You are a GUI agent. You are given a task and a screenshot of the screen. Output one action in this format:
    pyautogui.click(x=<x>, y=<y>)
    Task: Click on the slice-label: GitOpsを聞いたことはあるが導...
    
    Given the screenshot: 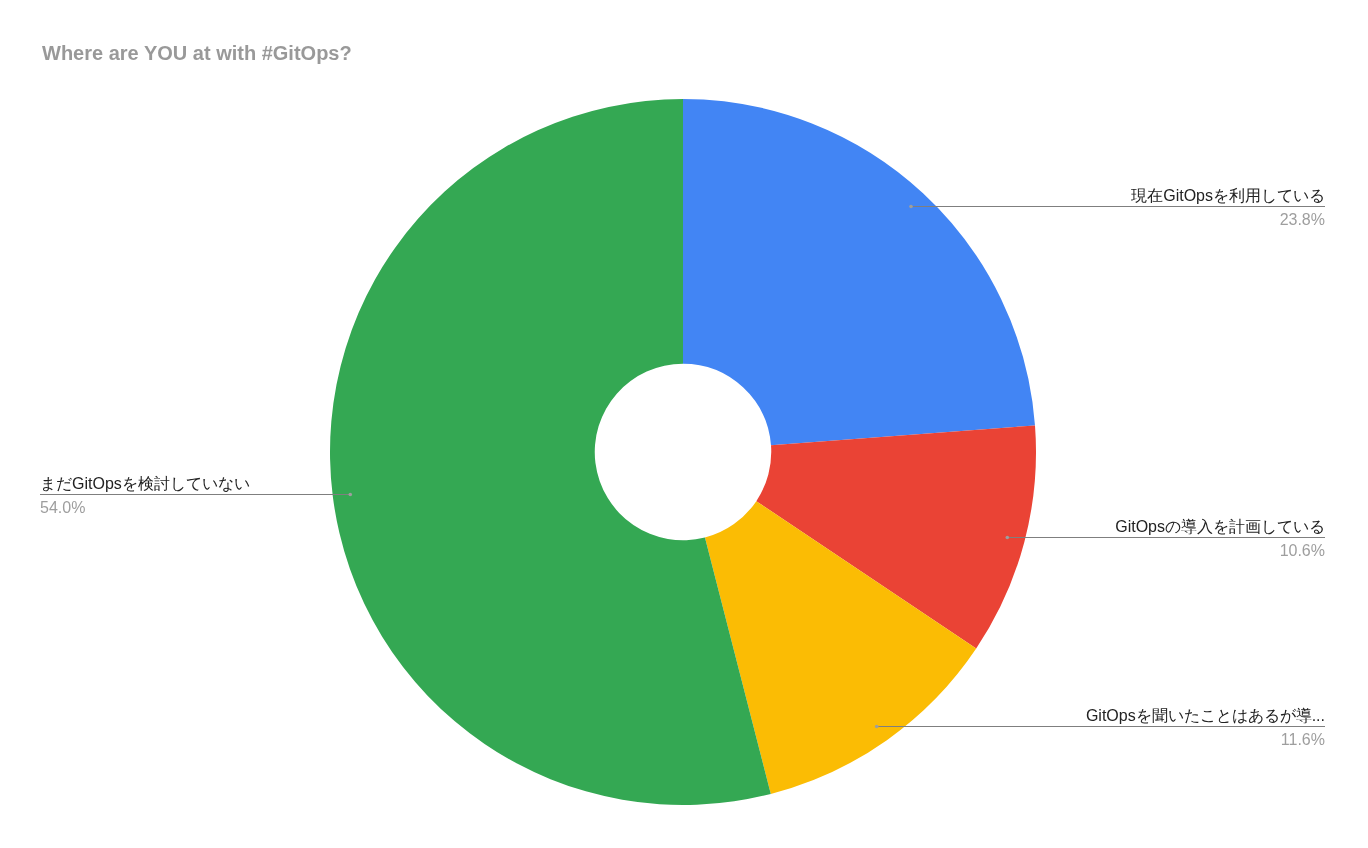 What is the action you would take?
    pyautogui.click(x=1205, y=715)
    